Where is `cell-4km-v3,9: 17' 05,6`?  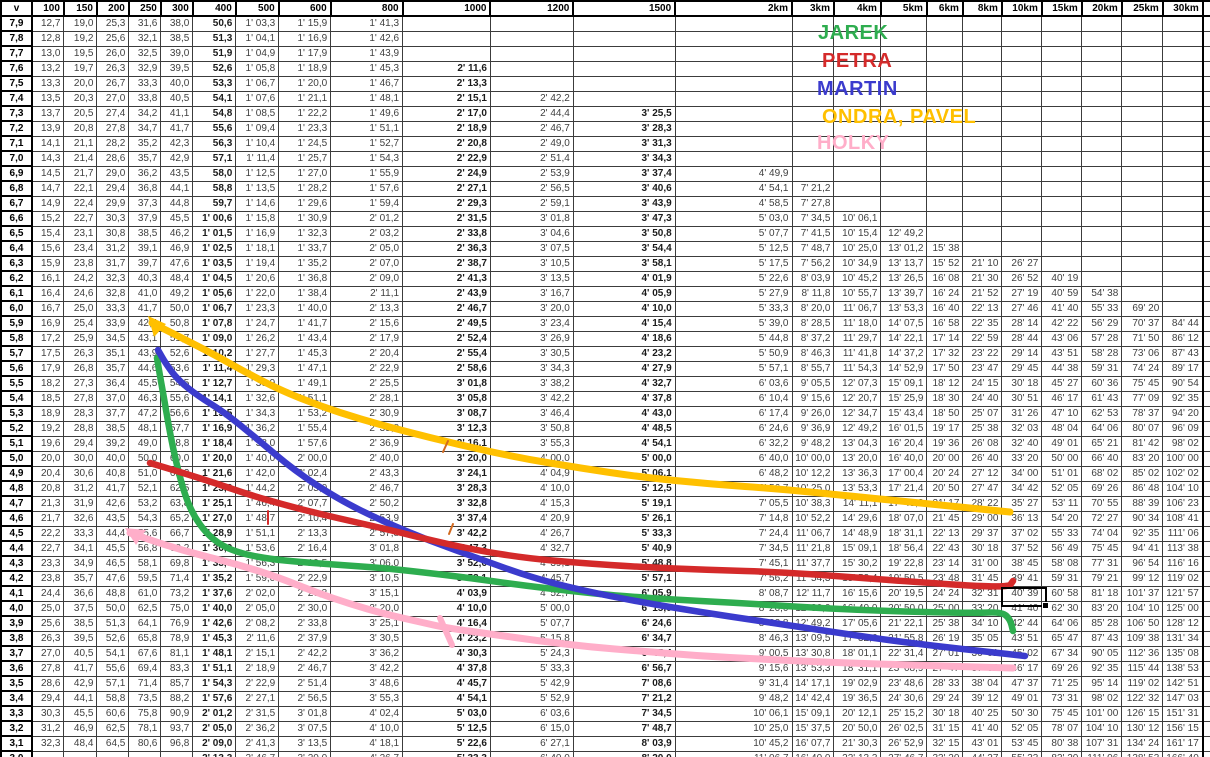 cell-4km-v3,9: 17' 05,6 is located at coordinates (857, 623).